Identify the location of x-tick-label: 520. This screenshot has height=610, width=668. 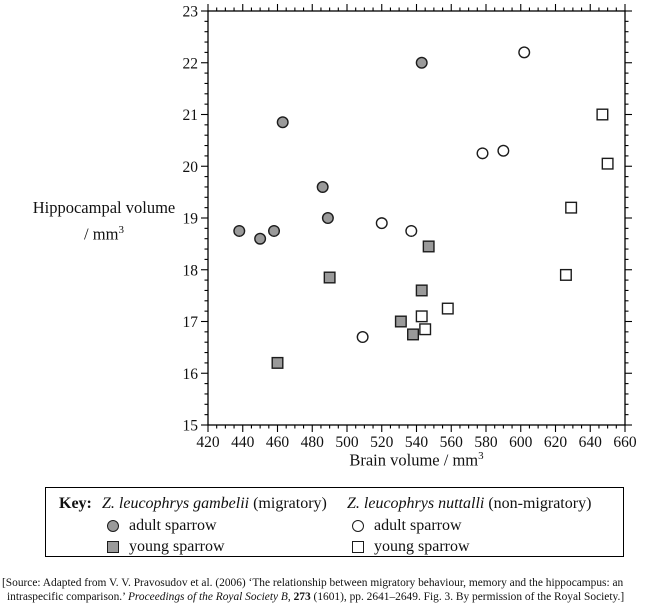
(382, 442).